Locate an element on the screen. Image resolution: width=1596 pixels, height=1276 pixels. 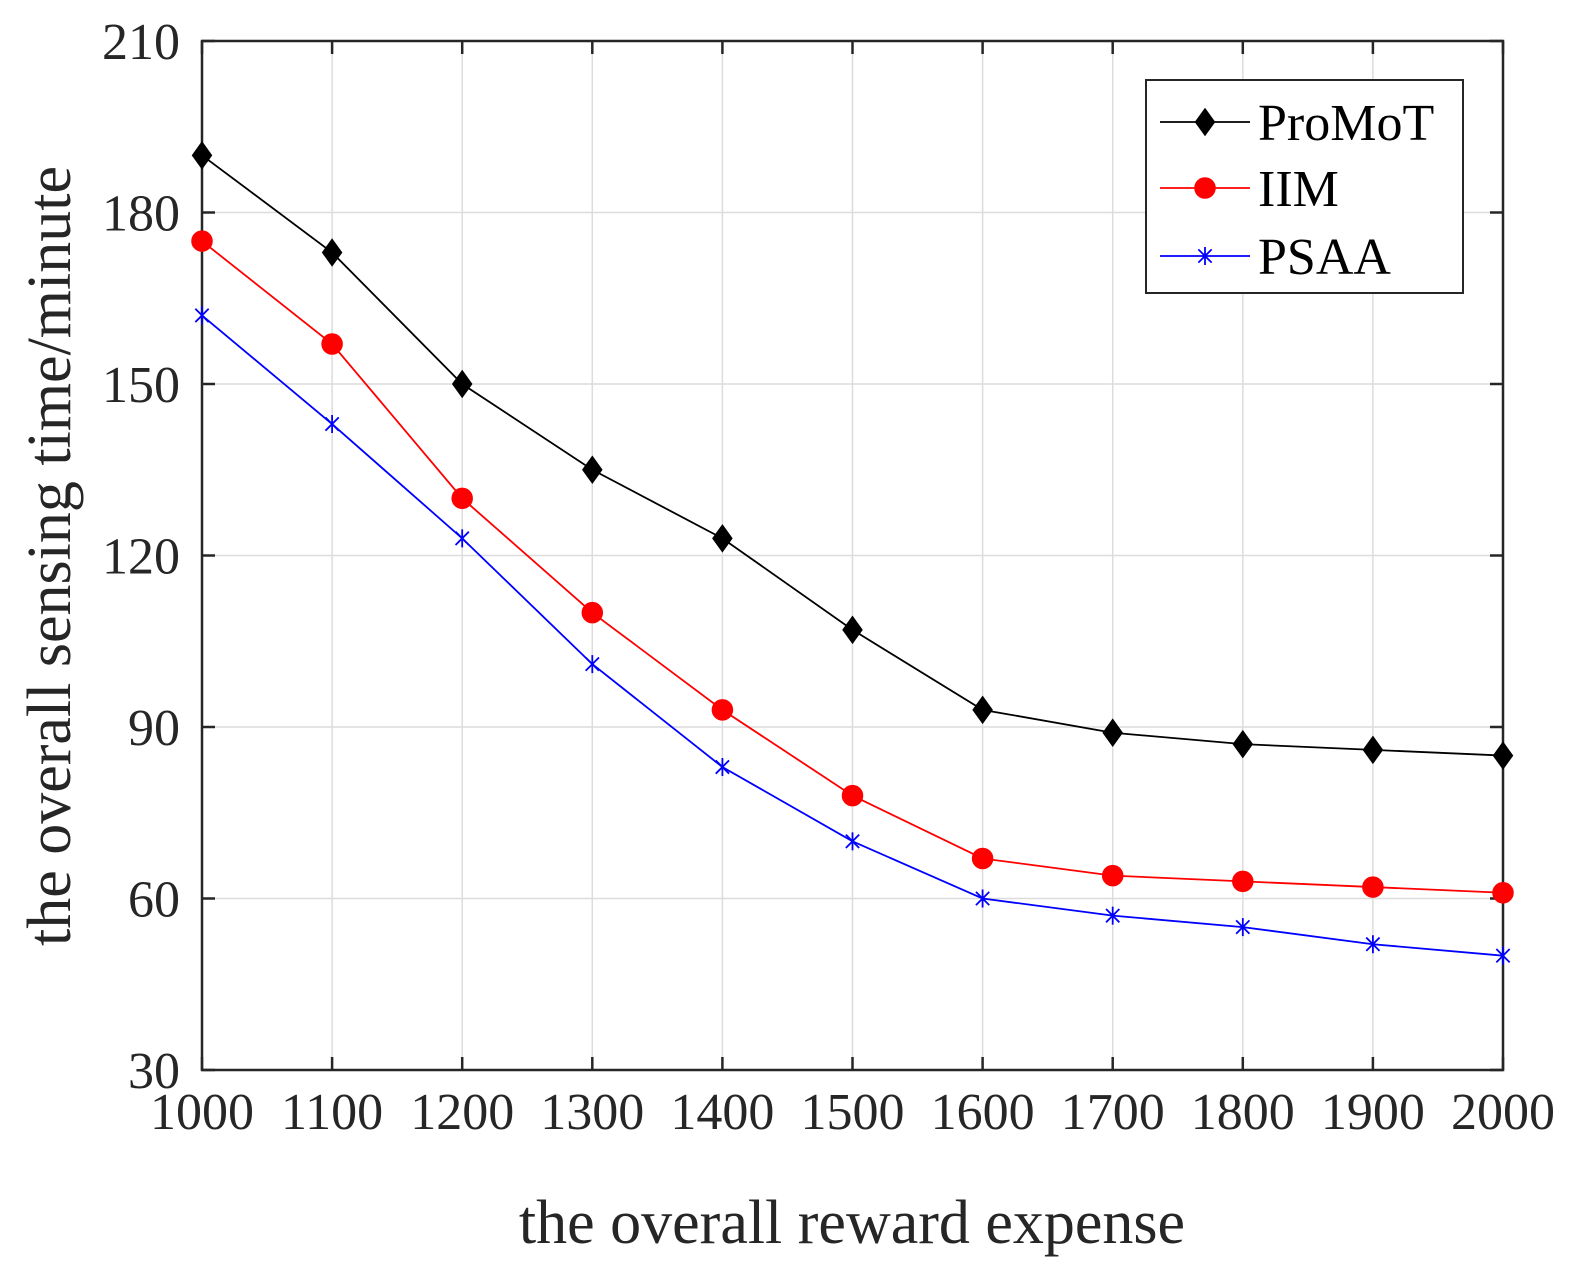
y-tick-label: 210 is located at coordinates (141, 42).